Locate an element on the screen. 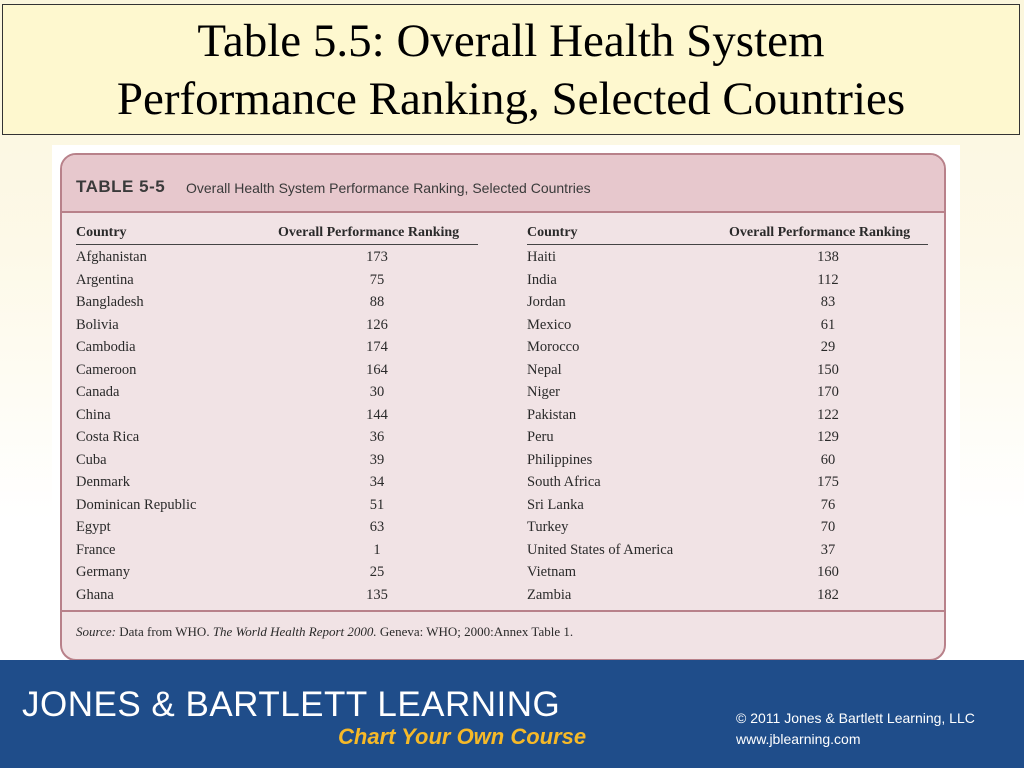  table-row: Bolivia 126 is located at coordinates (277, 328).